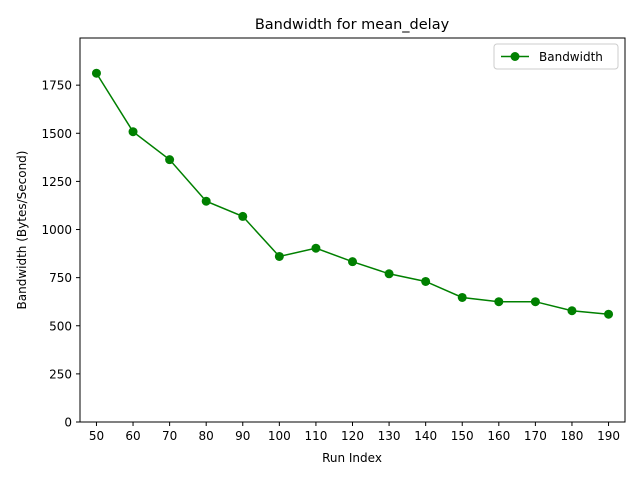 This screenshot has width=640, height=480. Describe the element at coordinates (96, 436) in the screenshot. I see `x-tick-label: 50` at that location.